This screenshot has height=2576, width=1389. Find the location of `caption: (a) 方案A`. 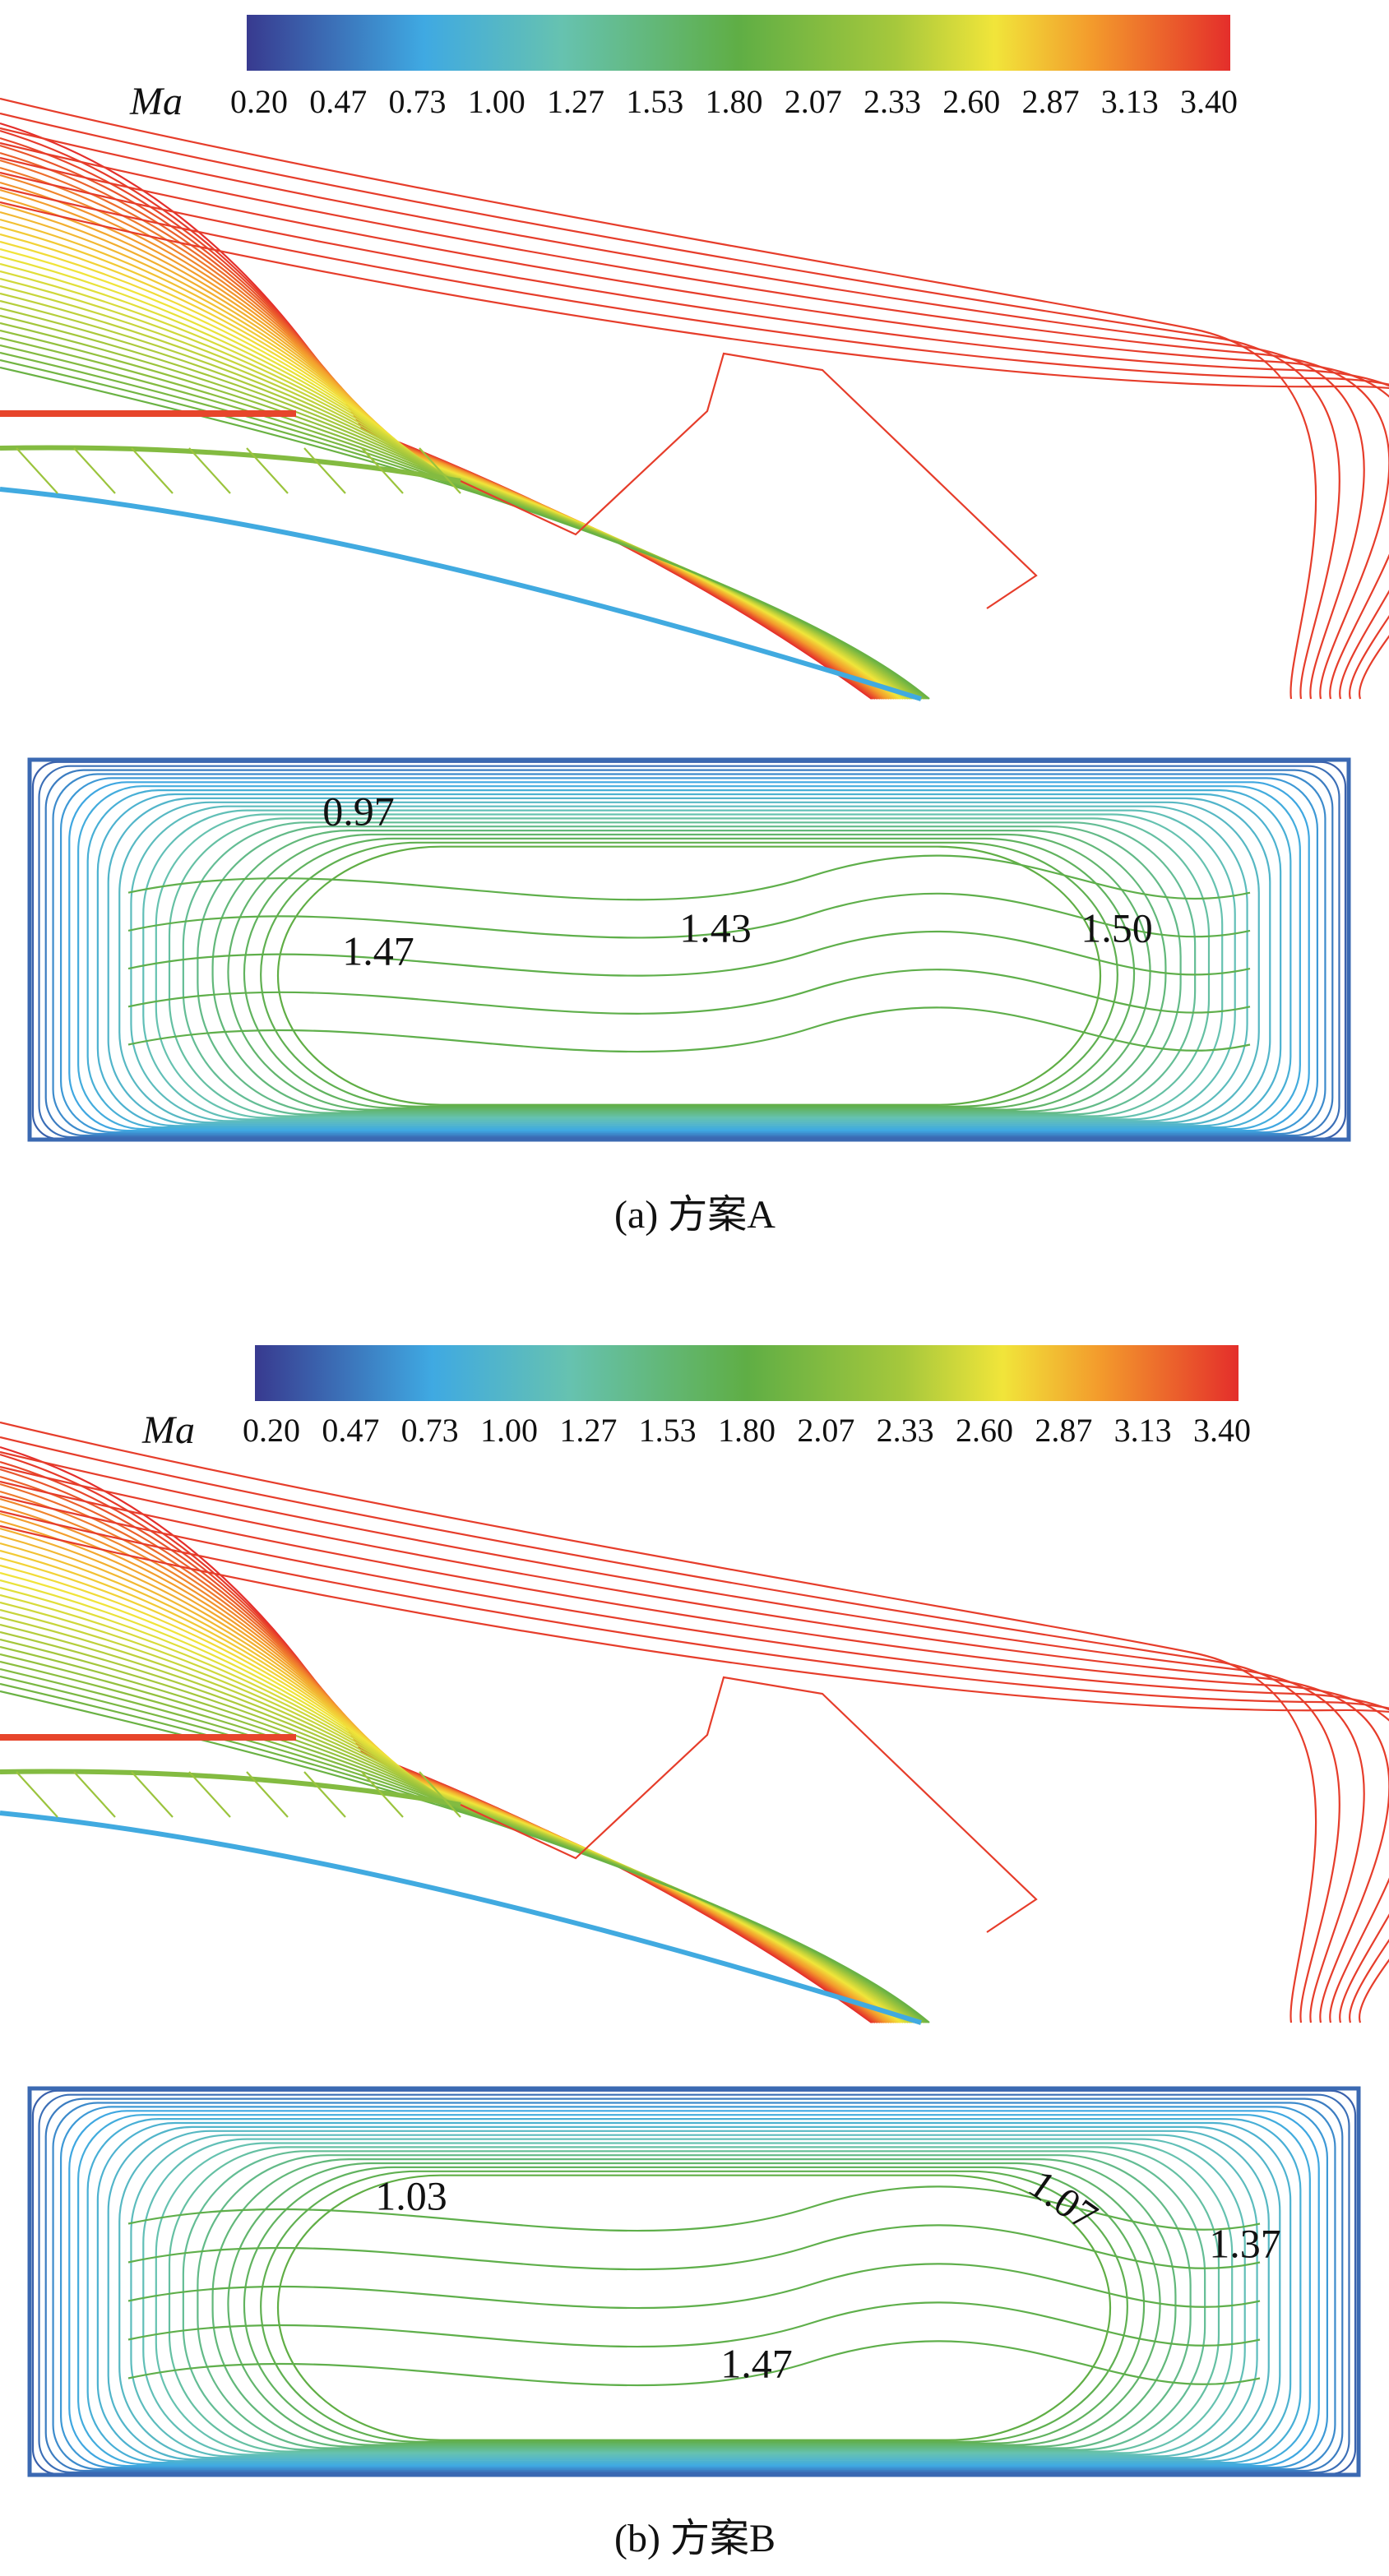

caption: (a) 方案A is located at coordinates (695, 1215).